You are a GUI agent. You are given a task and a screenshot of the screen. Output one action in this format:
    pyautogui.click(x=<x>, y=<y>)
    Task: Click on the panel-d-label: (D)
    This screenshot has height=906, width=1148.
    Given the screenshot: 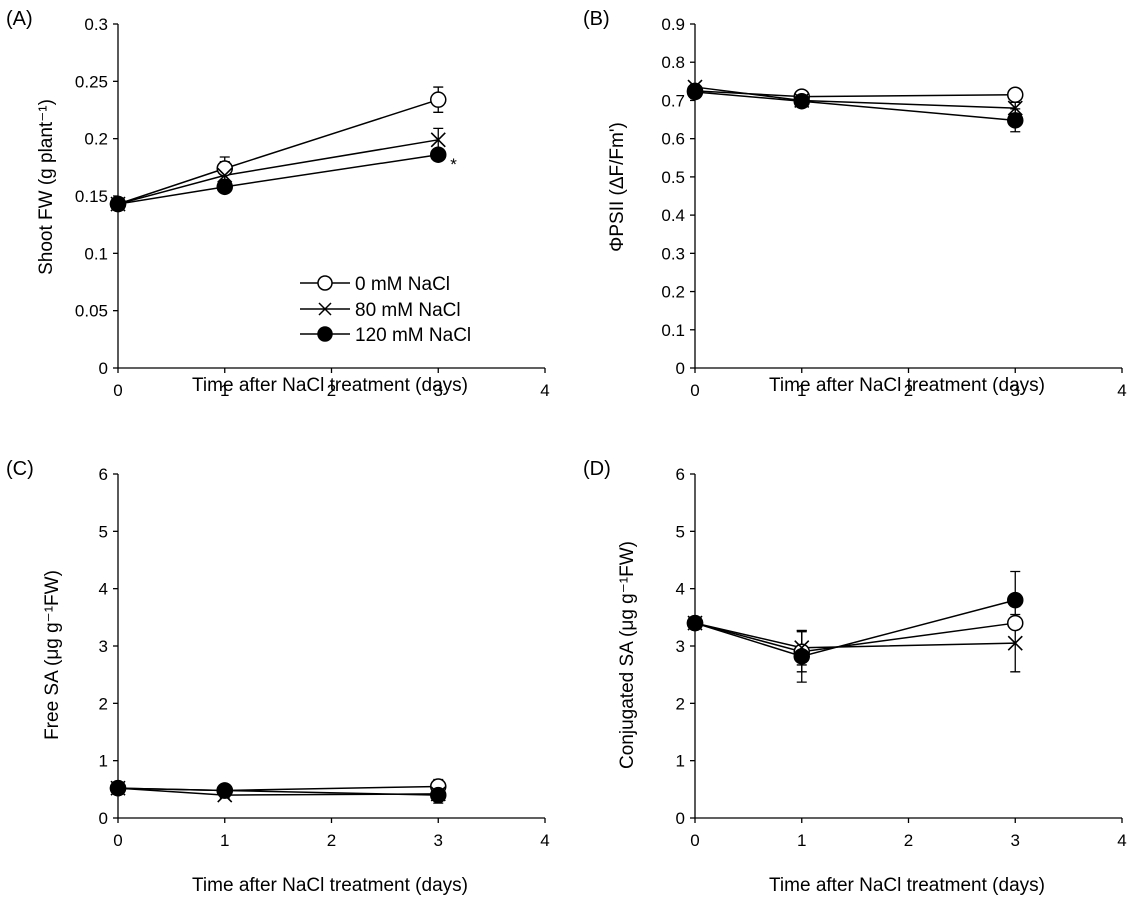 What is the action you would take?
    pyautogui.click(x=597, y=469)
    